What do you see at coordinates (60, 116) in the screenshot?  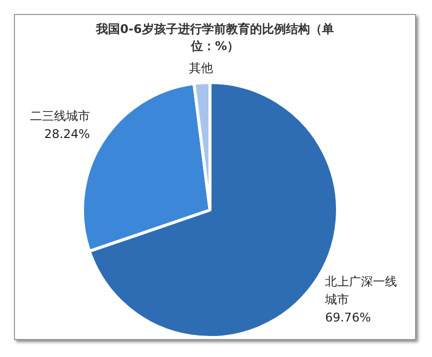 I see `slice-label: 二三线城市` at bounding box center [60, 116].